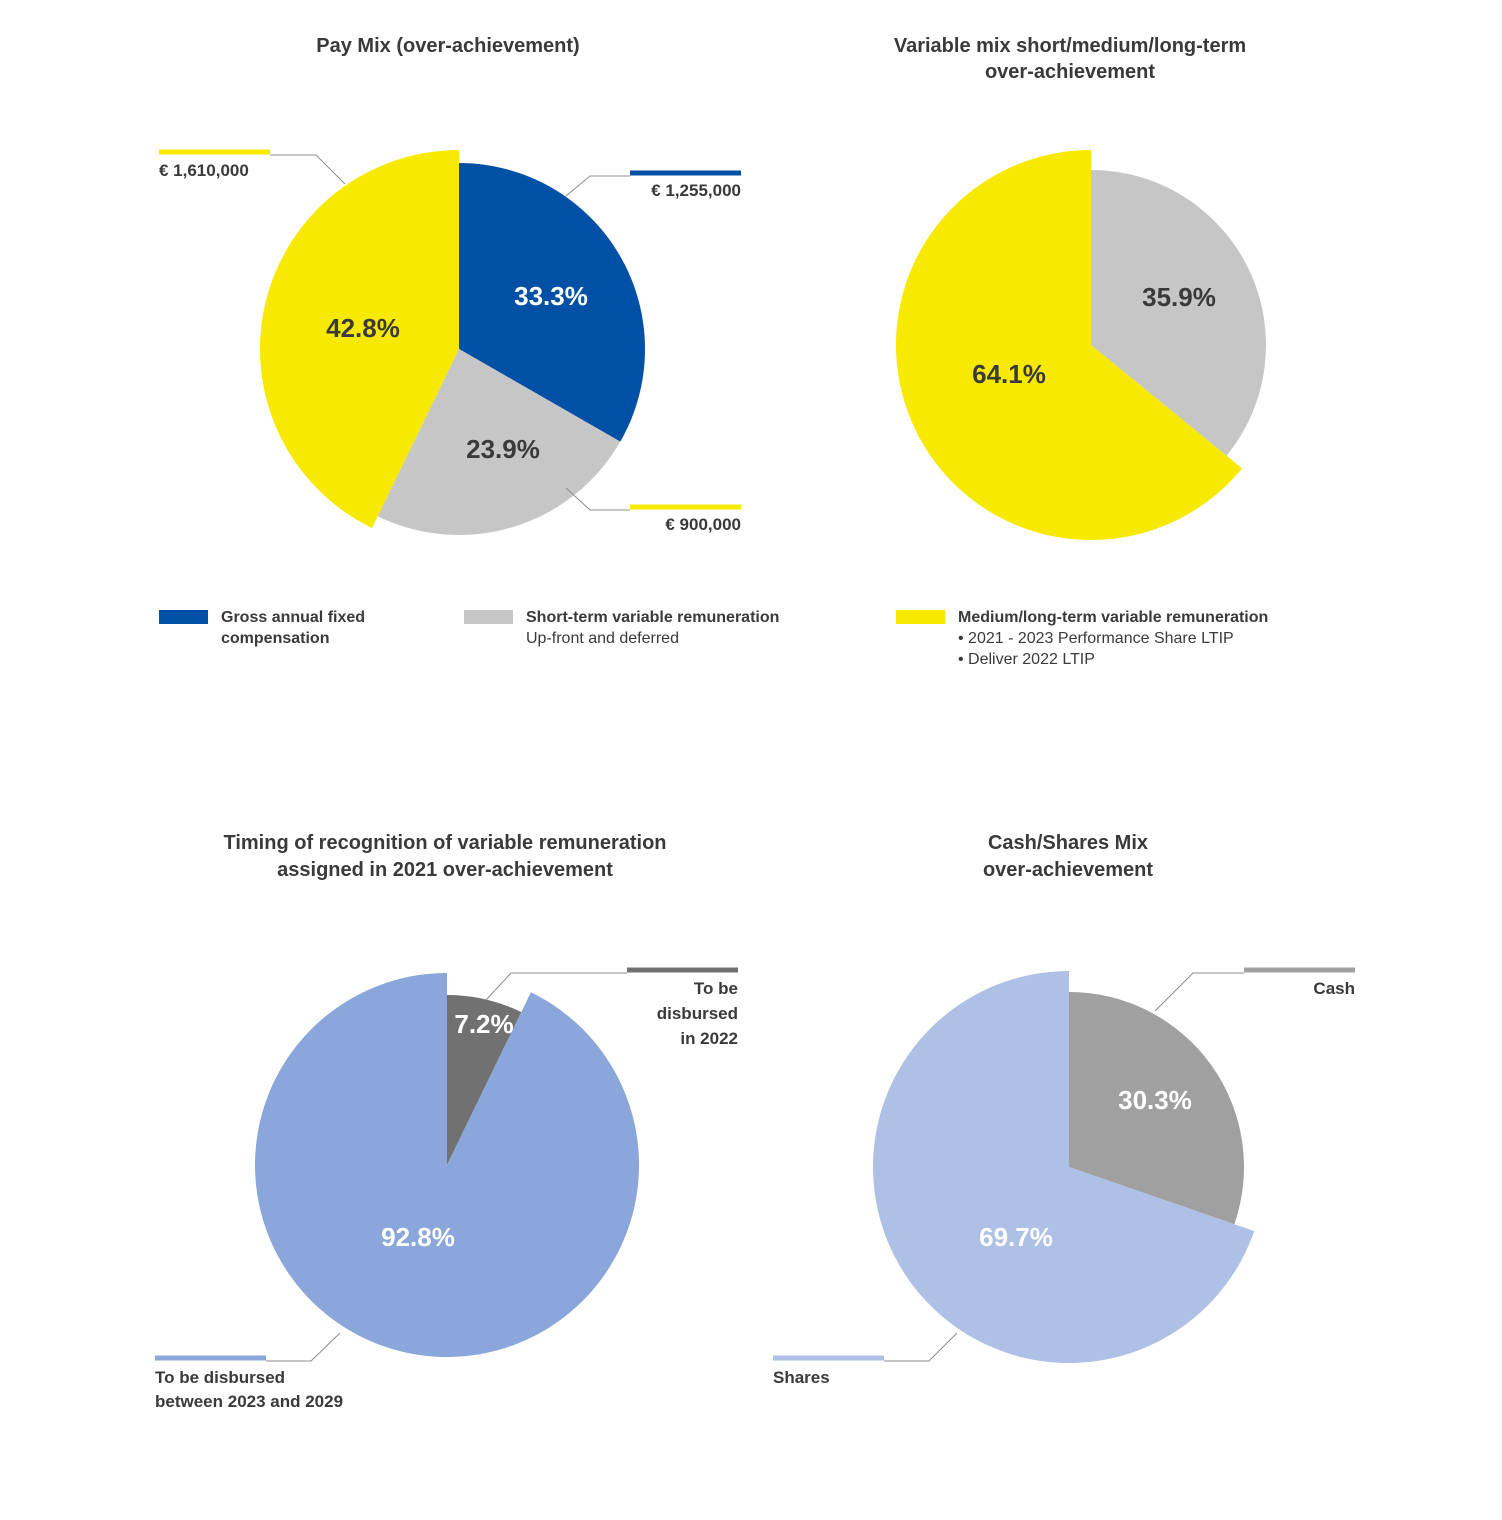 Image resolution: width=1502 pixels, height=1520 pixels. Describe the element at coordinates (249, 1401) in the screenshot. I see `timing-later-label-line2: between 2023 and 2029` at that location.